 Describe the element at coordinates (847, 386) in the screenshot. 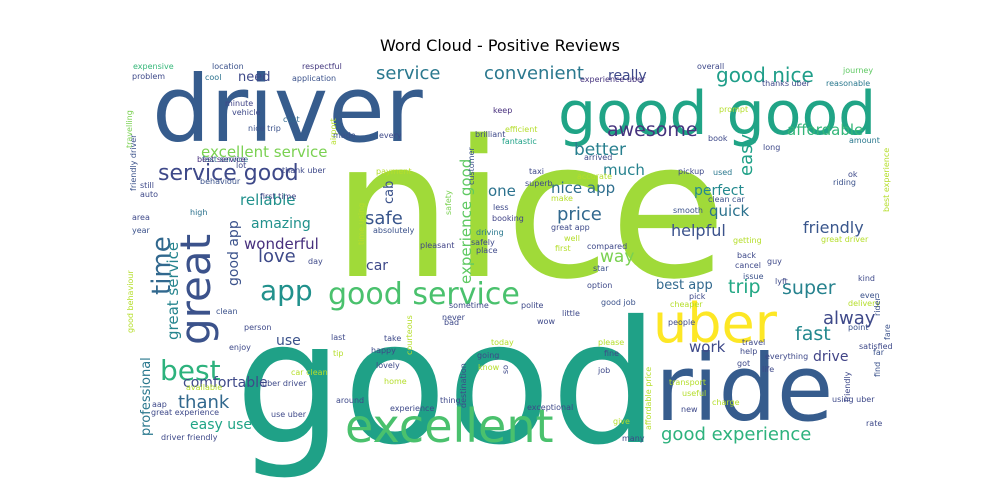

I see `word-178: friendly` at that location.